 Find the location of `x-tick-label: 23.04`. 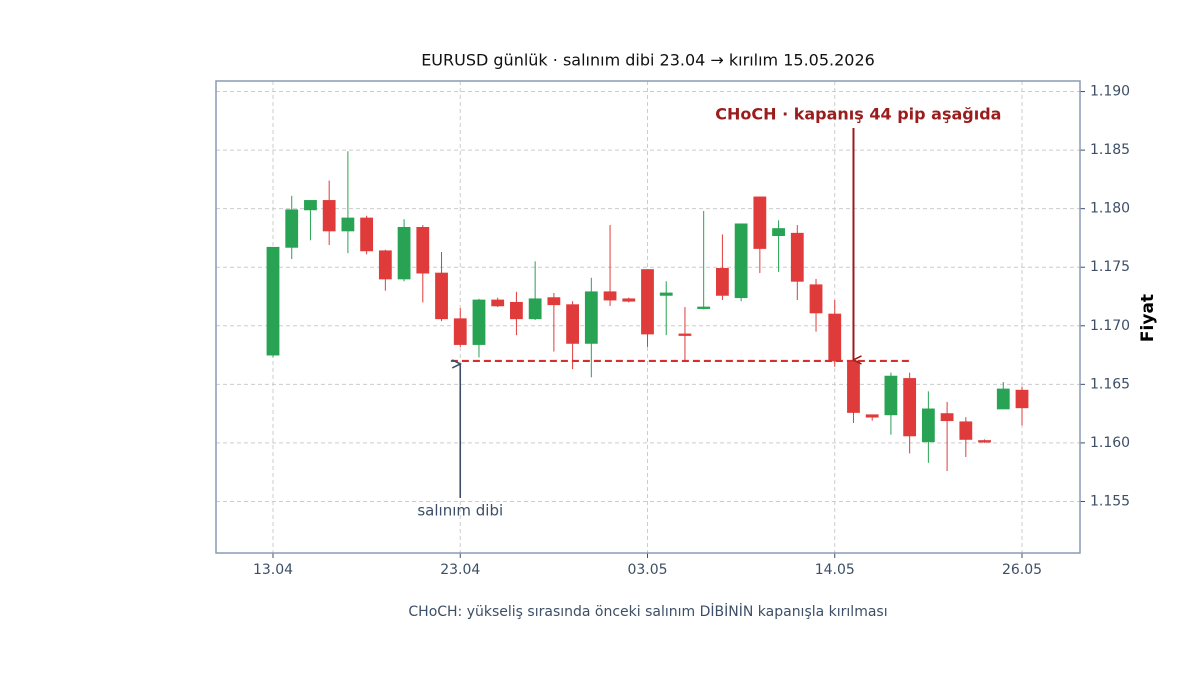

x-tick-label: 23.04 is located at coordinates (460, 570).